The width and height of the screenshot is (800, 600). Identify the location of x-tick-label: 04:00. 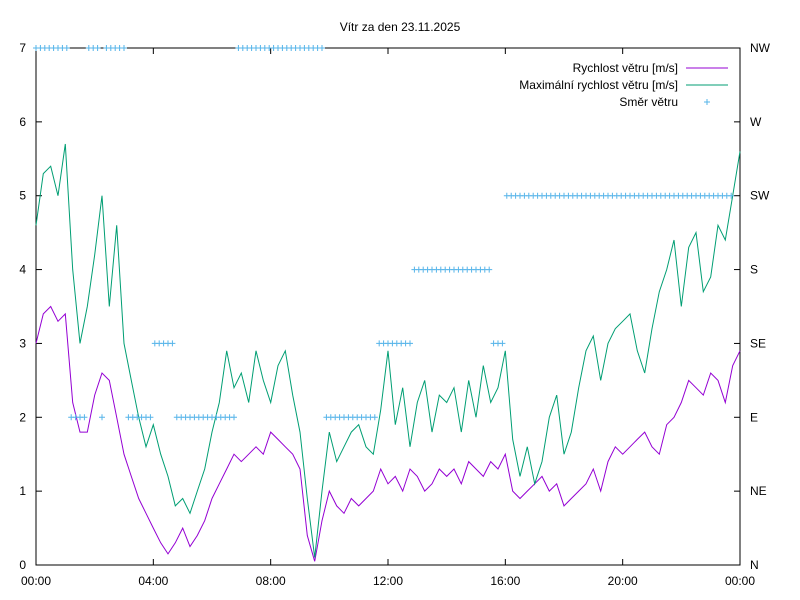
(153, 581).